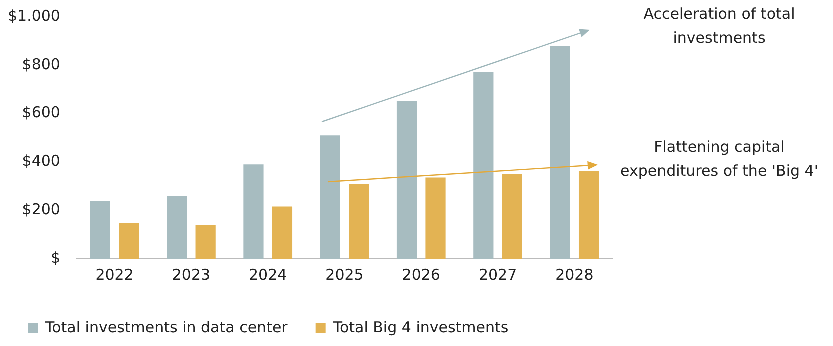 The width and height of the screenshot is (833, 346). What do you see at coordinates (41, 161) in the screenshot?
I see `y-tick-label: $400` at bounding box center [41, 161].